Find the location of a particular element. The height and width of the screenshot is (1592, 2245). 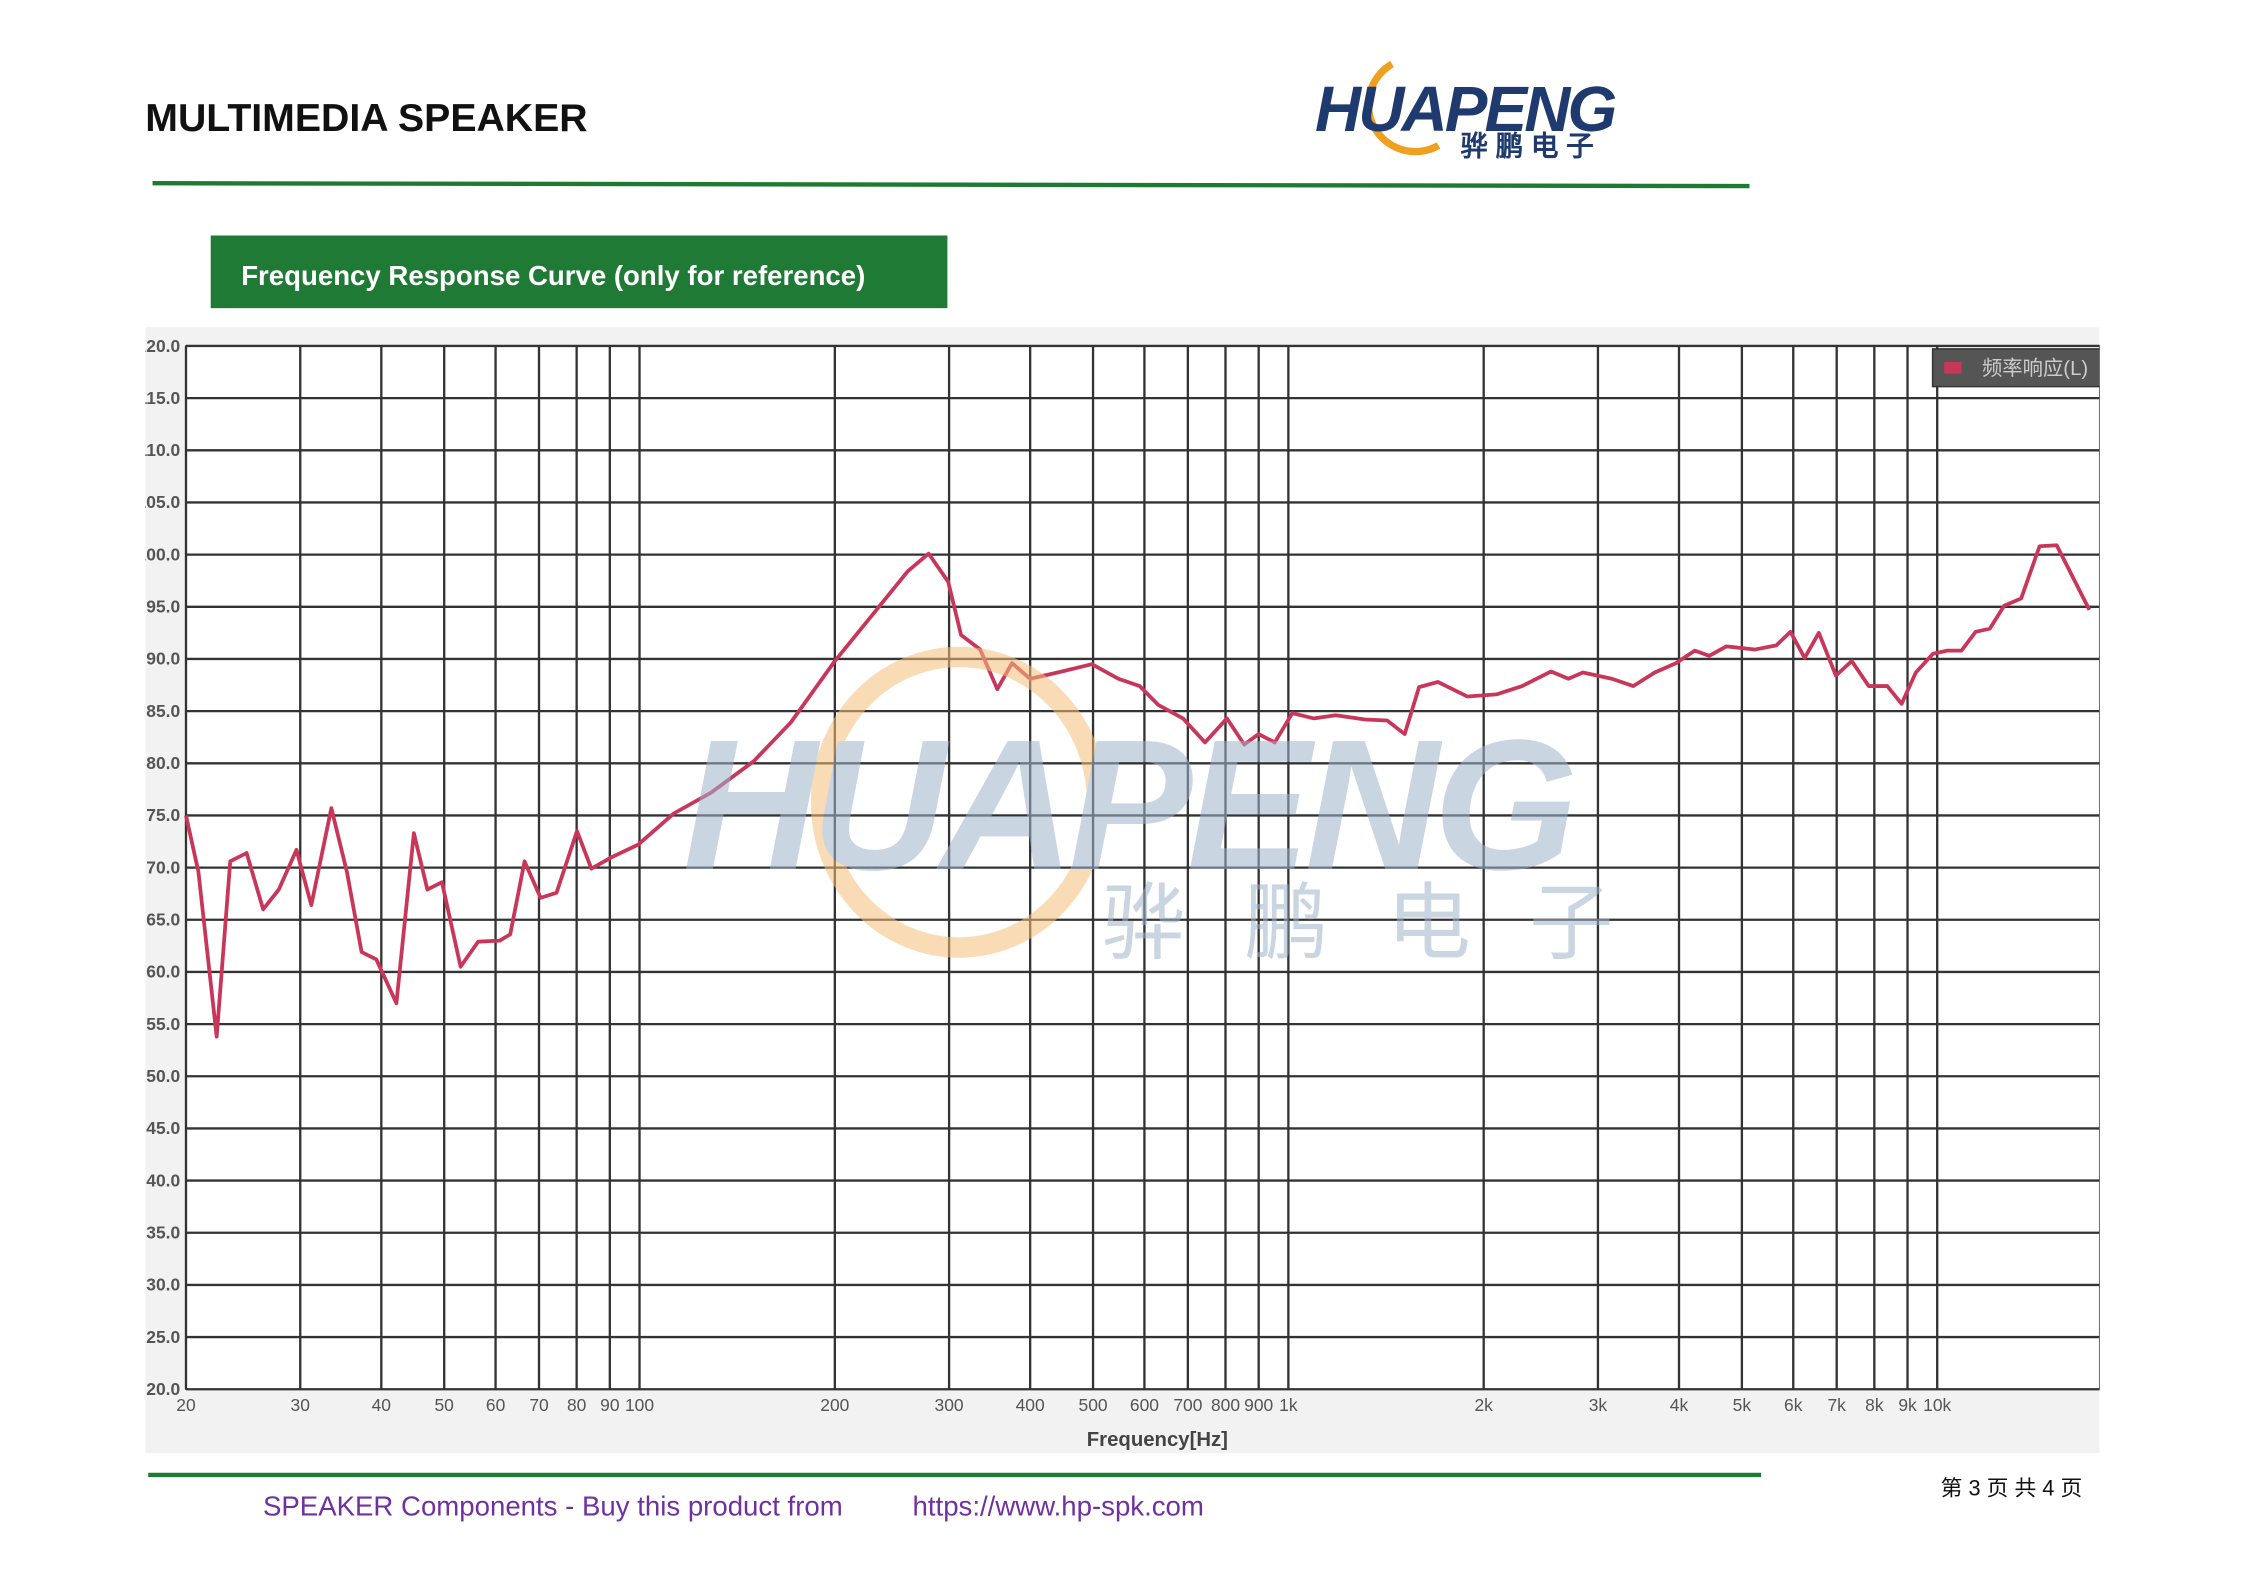

footer-url: https://www.hp-spk.com is located at coordinates (1058, 1506).